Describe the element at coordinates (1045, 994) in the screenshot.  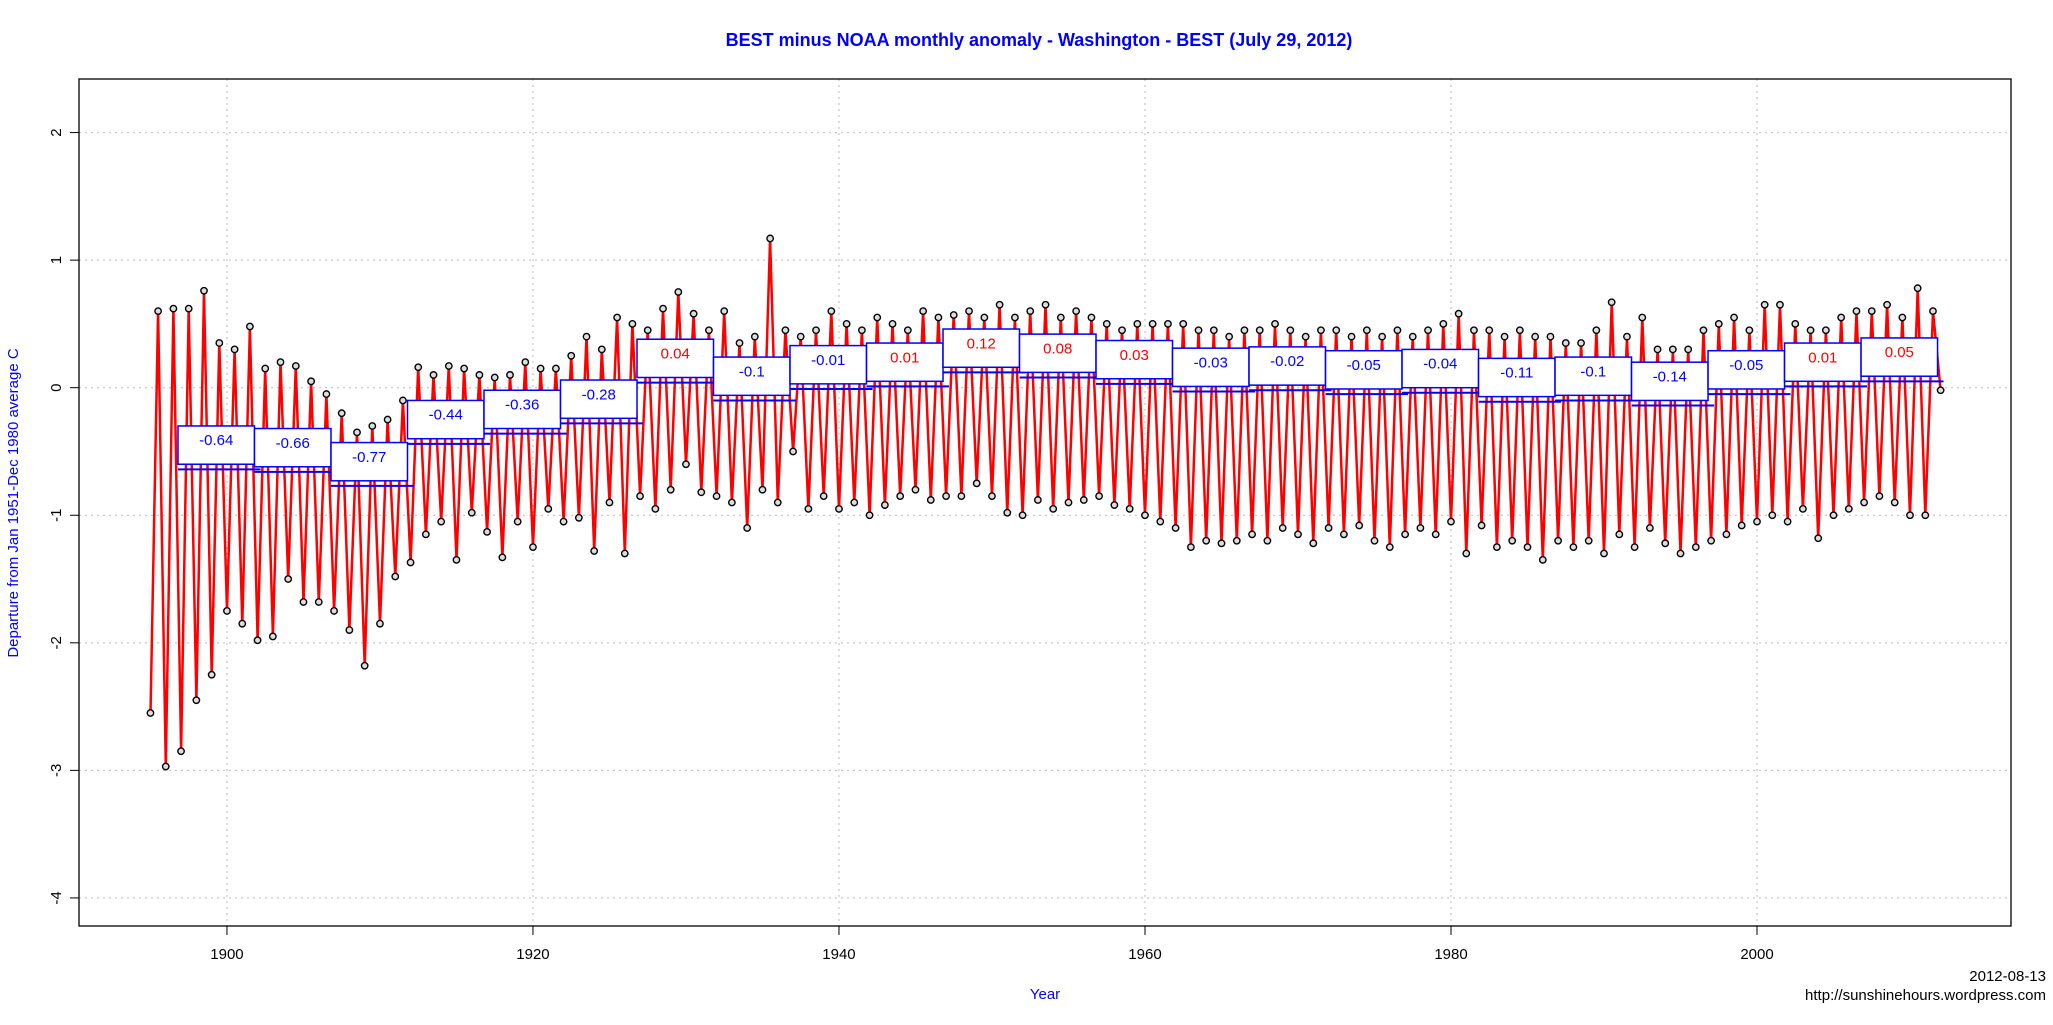
I see `x-axis-label: Year` at that location.